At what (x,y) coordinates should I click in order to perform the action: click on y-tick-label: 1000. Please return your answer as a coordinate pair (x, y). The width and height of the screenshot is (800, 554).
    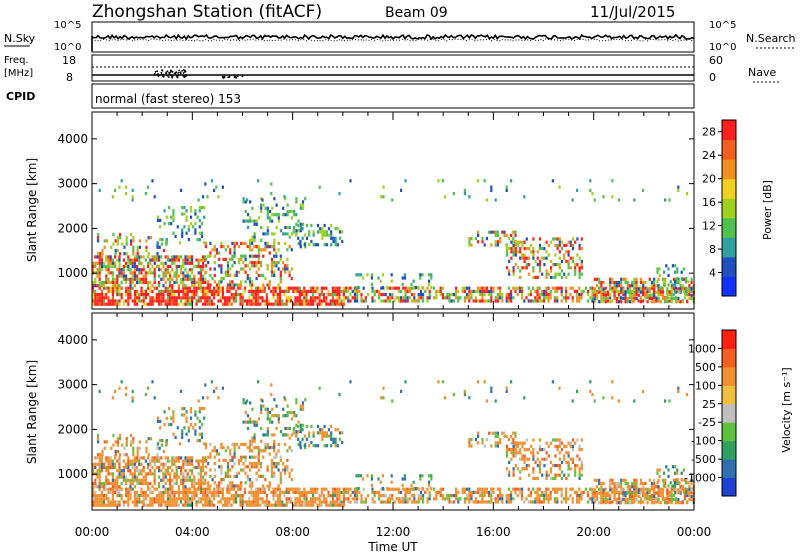
    Looking at the image, I should click on (72, 273).